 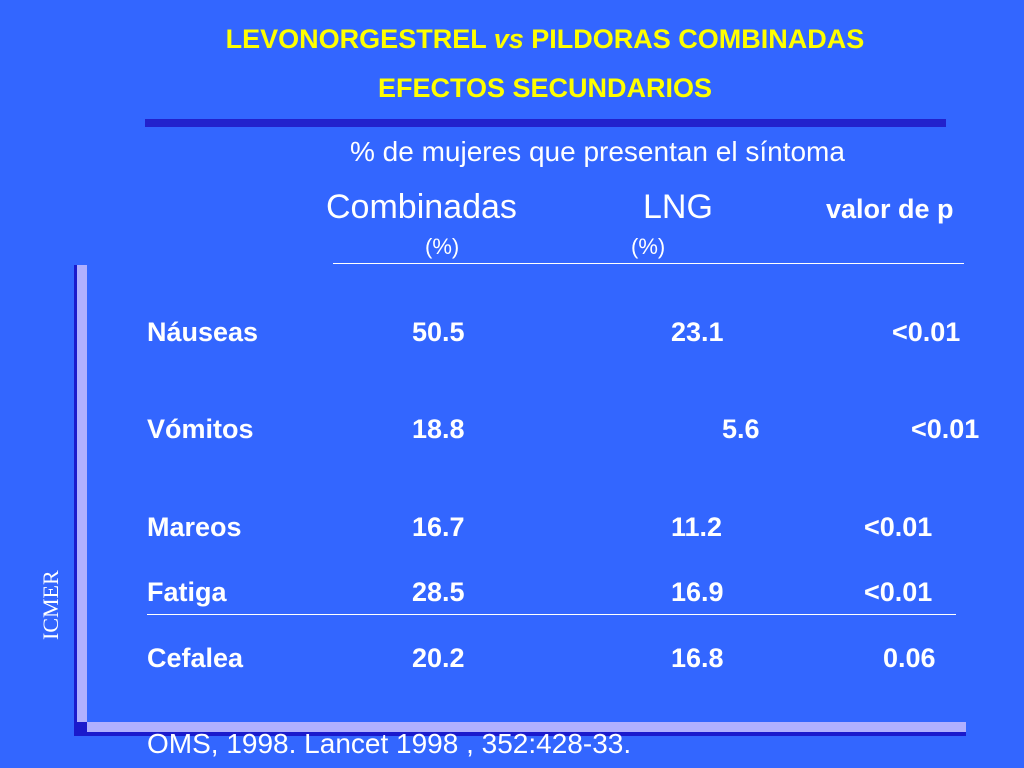 I want to click on column-header-lng: LNG, so click(x=678, y=207).